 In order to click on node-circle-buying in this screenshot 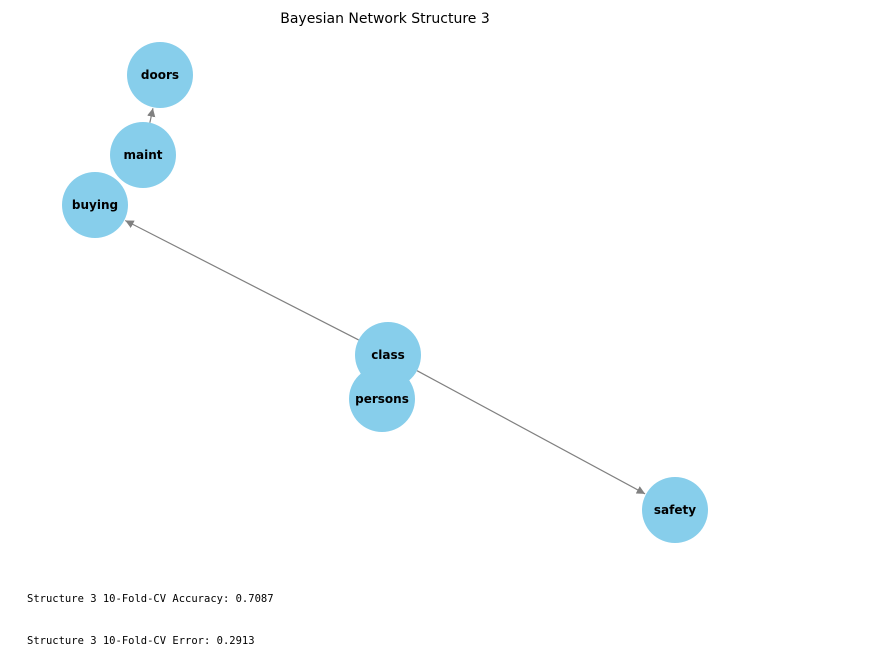, I will do `click(95, 205)`.